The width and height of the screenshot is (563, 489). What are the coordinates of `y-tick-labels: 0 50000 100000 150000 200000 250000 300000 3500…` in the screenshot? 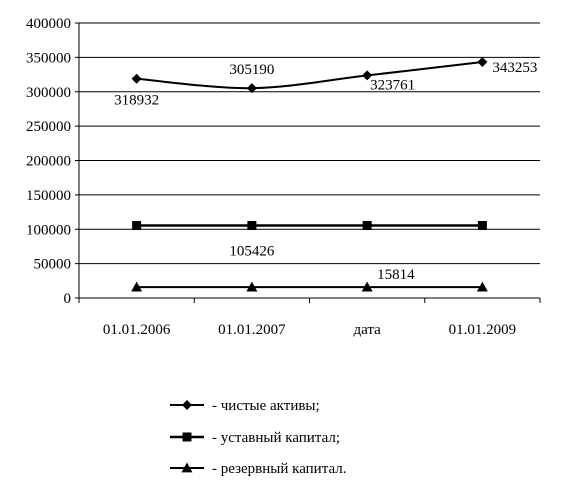 It's located at (48, 161).